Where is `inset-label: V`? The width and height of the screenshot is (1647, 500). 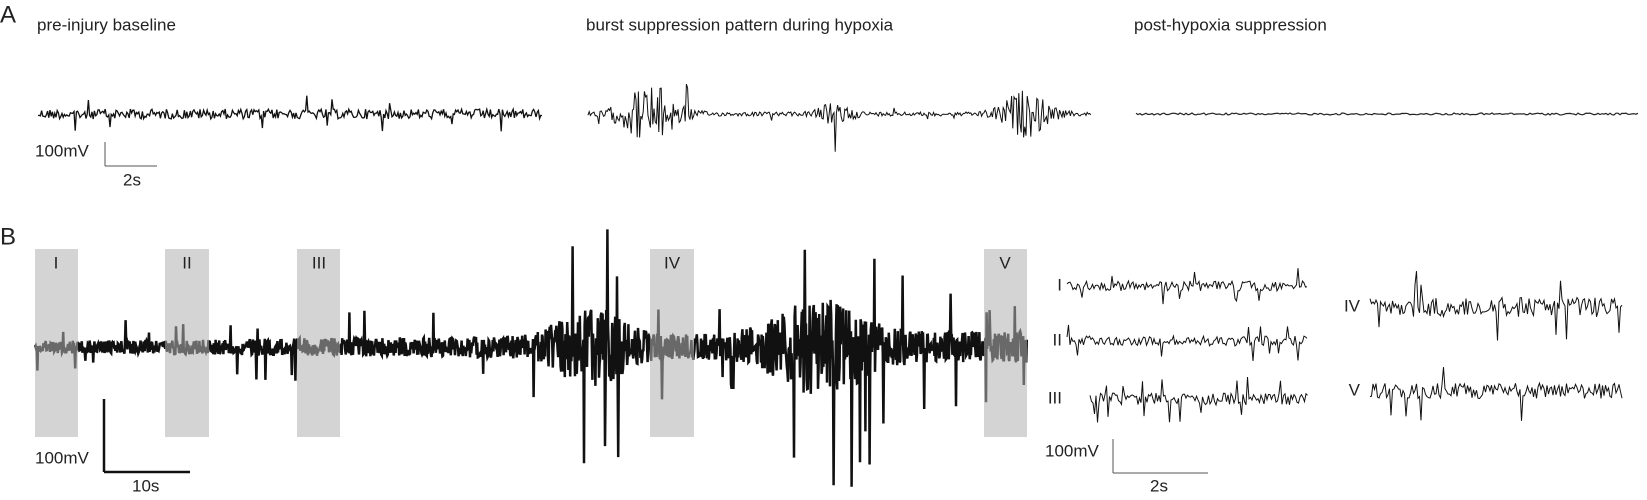 inset-label: V is located at coordinates (1355, 389).